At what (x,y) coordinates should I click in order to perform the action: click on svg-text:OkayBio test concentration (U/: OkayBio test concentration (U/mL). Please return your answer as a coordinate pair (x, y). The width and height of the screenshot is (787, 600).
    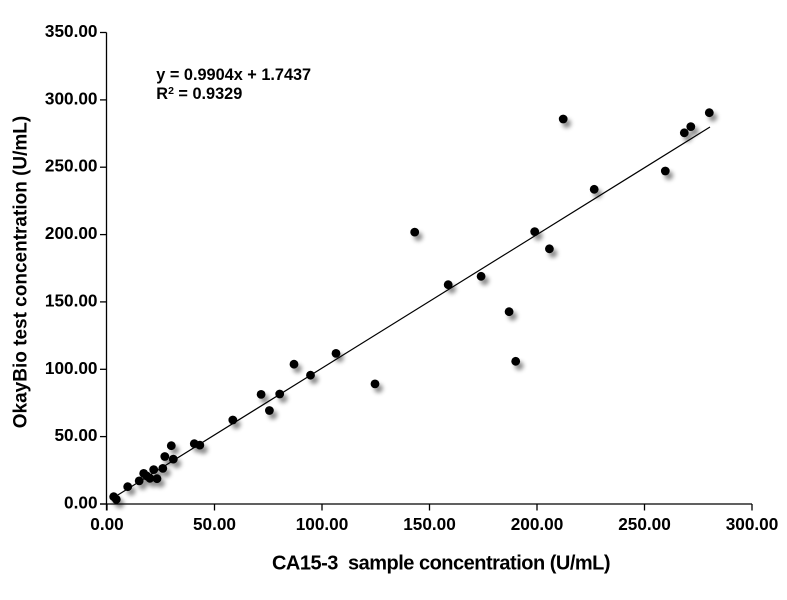
    Looking at the image, I should click on (20, 272).